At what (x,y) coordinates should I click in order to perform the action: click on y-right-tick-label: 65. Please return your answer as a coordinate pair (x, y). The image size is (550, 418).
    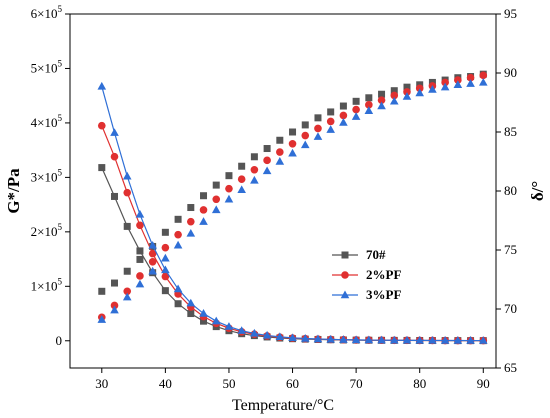
    Looking at the image, I should click on (510, 367).